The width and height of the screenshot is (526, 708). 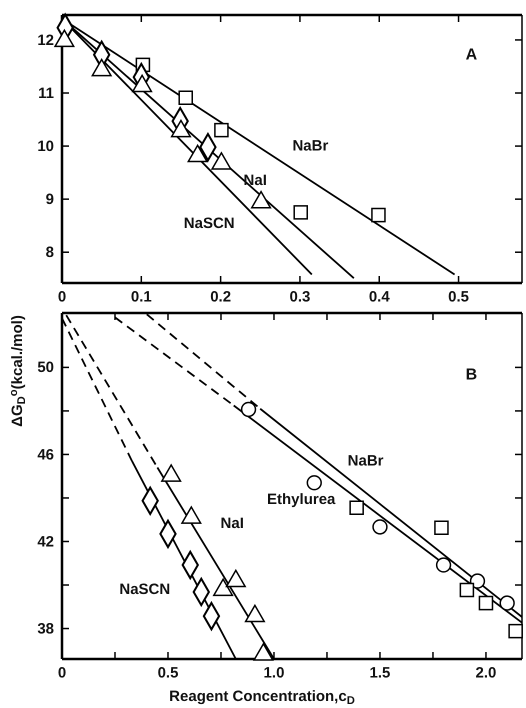 What do you see at coordinates (472, 375) in the screenshot?
I see `annotation: B` at bounding box center [472, 375].